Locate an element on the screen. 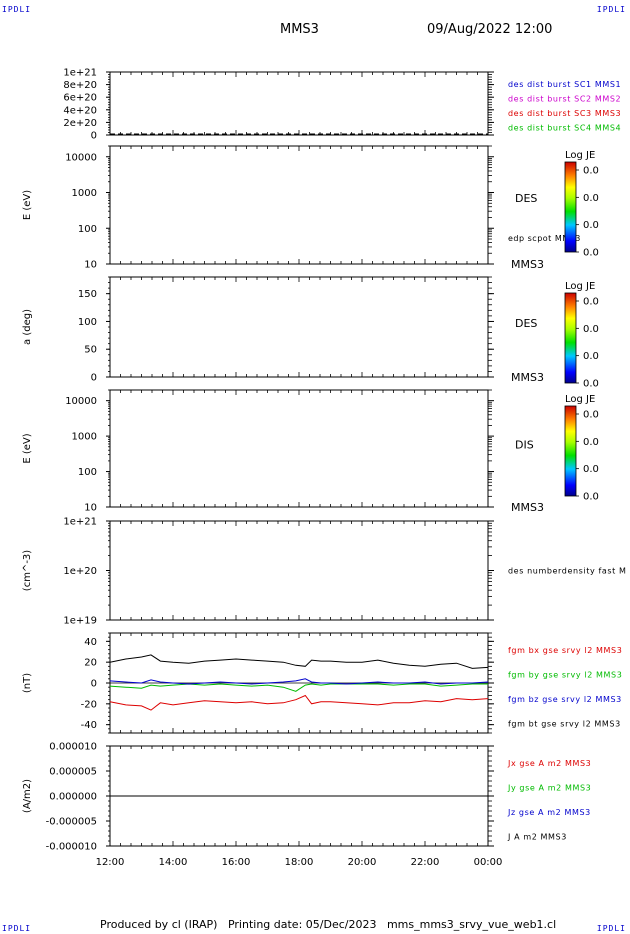  legend-label: fgm by gse srvy l2 MMS3 is located at coordinates (565, 675).